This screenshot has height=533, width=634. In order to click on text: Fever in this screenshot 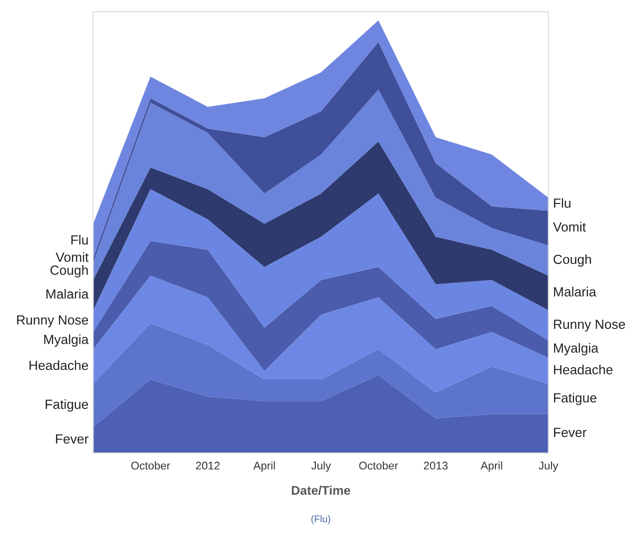, I will do `click(570, 433)`.